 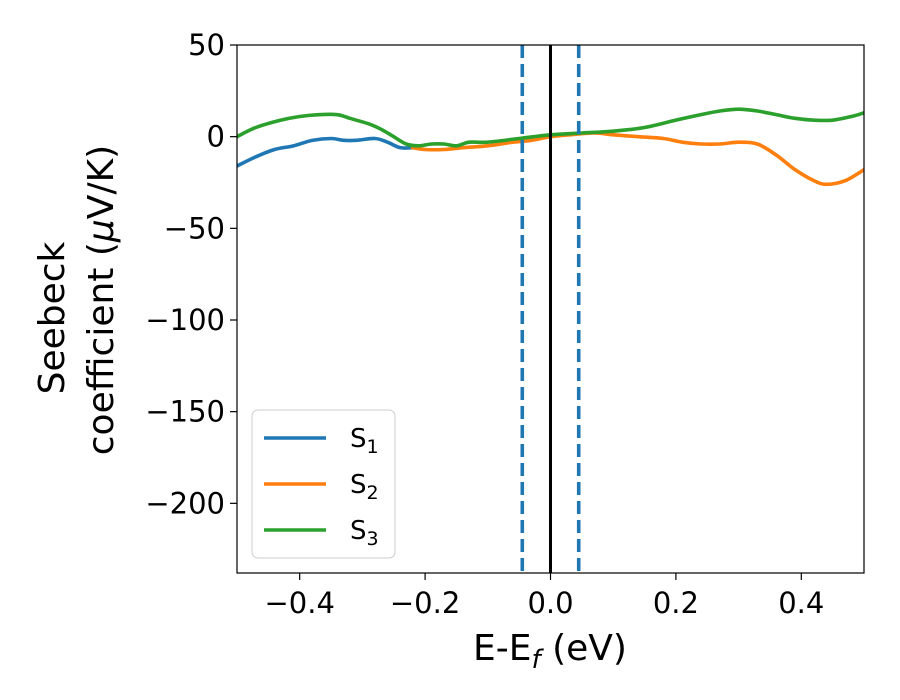 I want to click on x-axis-title: E-Ef (eV), so click(x=550, y=651).